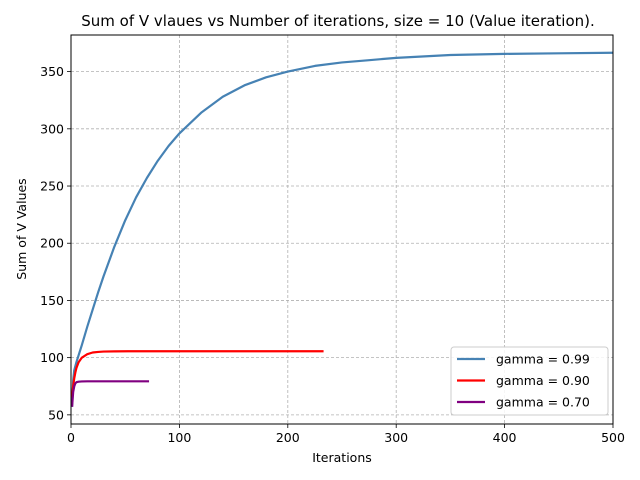  I want to click on y-tick-label: 150, so click(52, 300).